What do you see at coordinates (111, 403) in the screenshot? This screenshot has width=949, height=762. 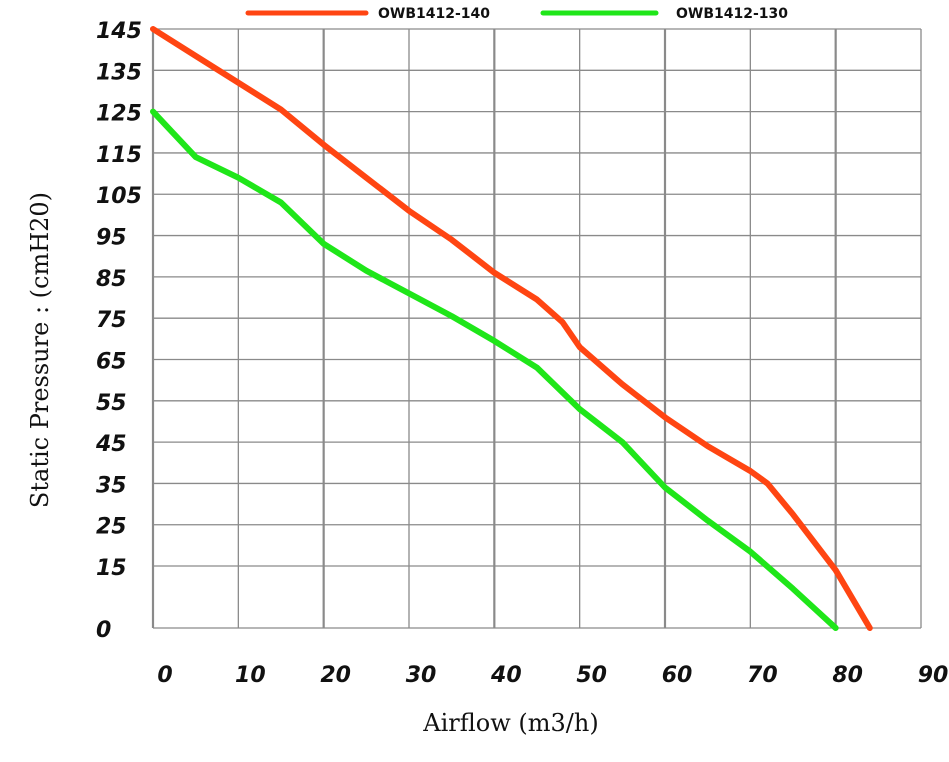 I see `y-tick-label: 55` at bounding box center [111, 403].